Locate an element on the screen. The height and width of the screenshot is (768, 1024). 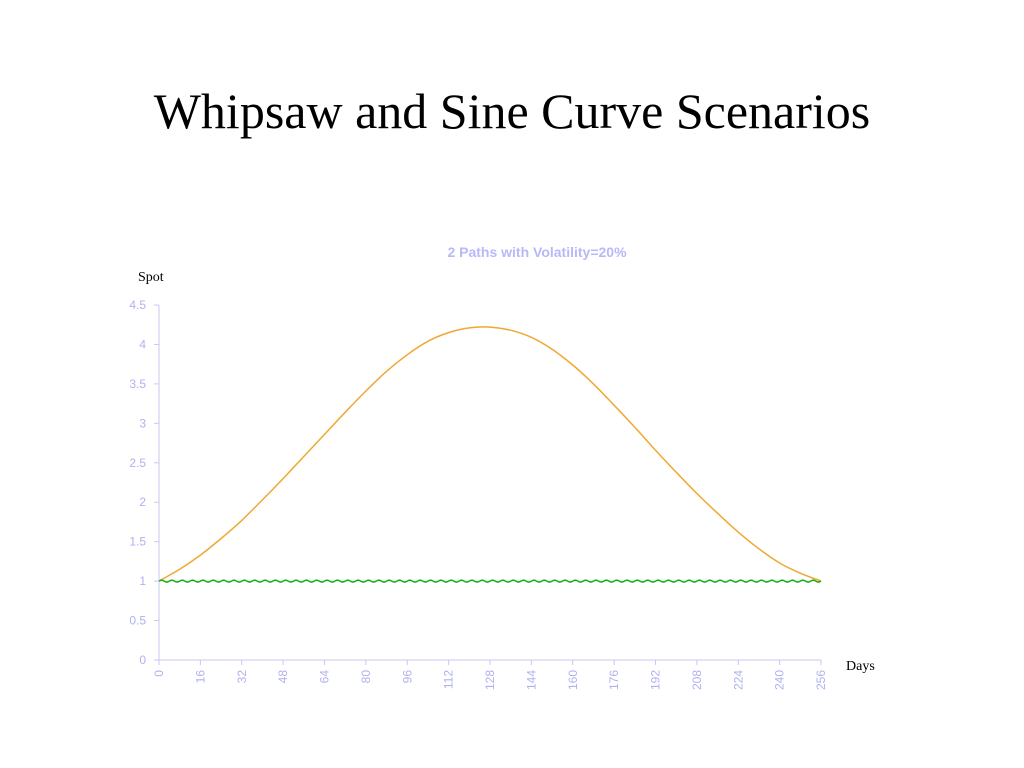
y-tick-label: 0 is located at coordinates (142, 660).